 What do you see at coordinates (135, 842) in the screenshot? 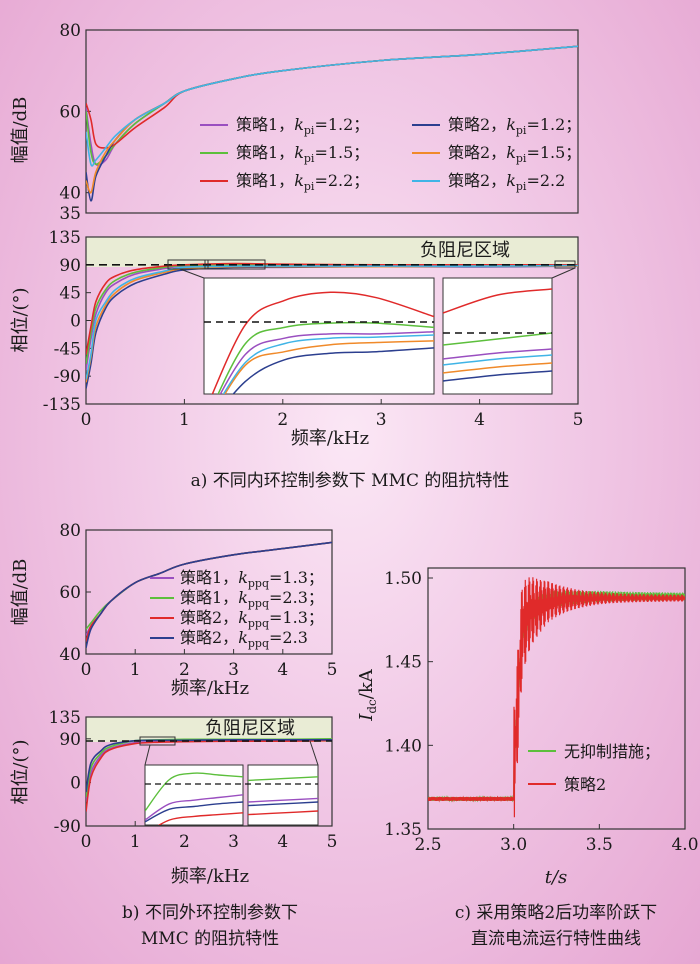
I see `panel-b-phase-xtick-label: 1` at bounding box center [135, 842].